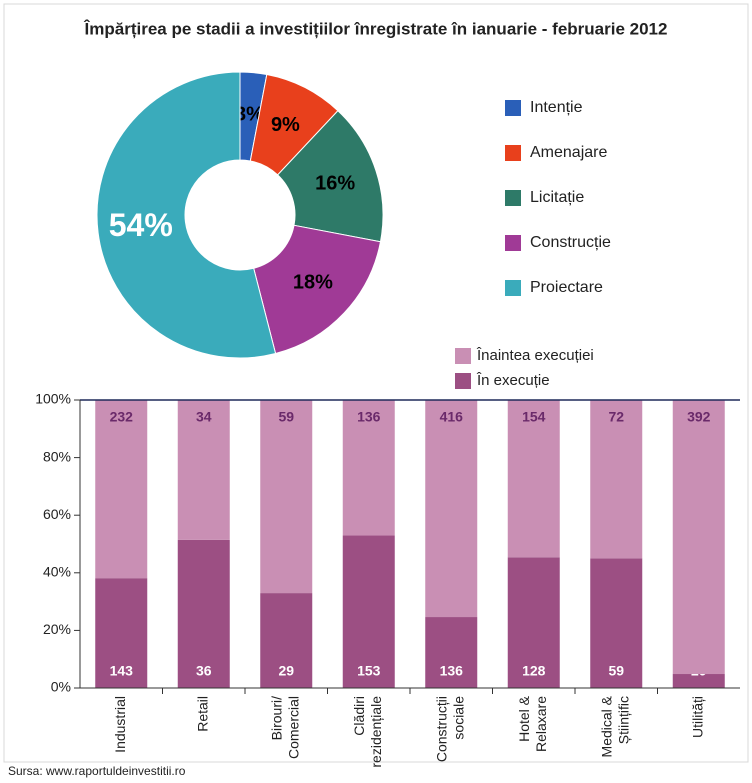 This screenshot has width=752, height=783. What do you see at coordinates (441, 729) in the screenshot?
I see `x-tick-label: Construcții` at bounding box center [441, 729].